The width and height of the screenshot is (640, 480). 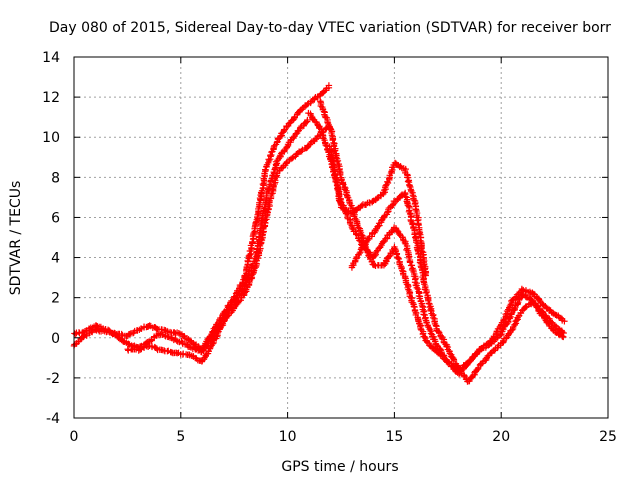 I want to click on x-tick-label: 5, so click(x=180, y=437).